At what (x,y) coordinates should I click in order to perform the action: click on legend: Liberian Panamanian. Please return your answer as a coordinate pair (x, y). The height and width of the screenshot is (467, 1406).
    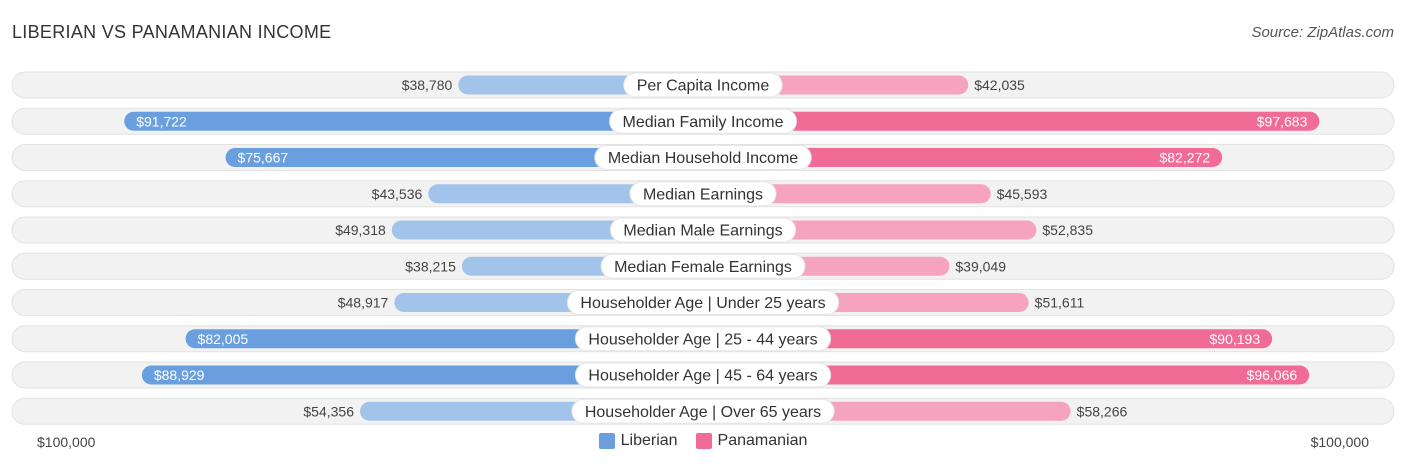
    Looking at the image, I should click on (703, 441).